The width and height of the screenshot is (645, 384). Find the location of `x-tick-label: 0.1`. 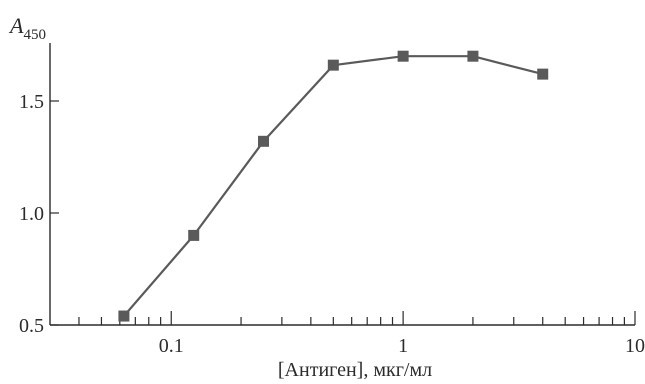

x-tick-label: 0.1 is located at coordinates (171, 346).